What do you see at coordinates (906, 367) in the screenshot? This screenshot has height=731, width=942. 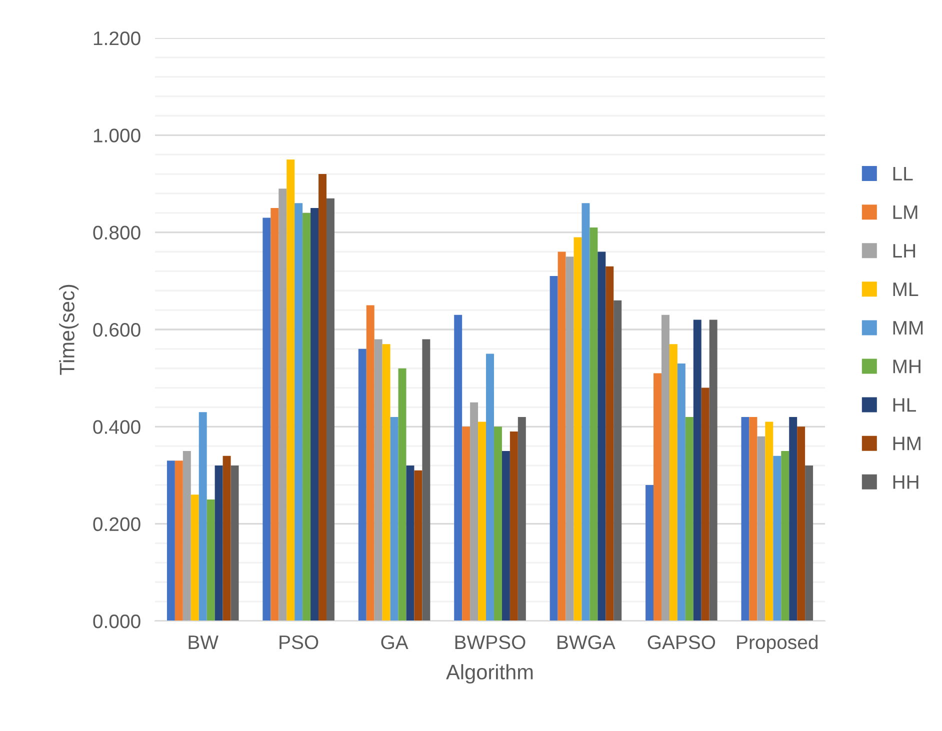 I see `legend-label: MH` at bounding box center [906, 367].